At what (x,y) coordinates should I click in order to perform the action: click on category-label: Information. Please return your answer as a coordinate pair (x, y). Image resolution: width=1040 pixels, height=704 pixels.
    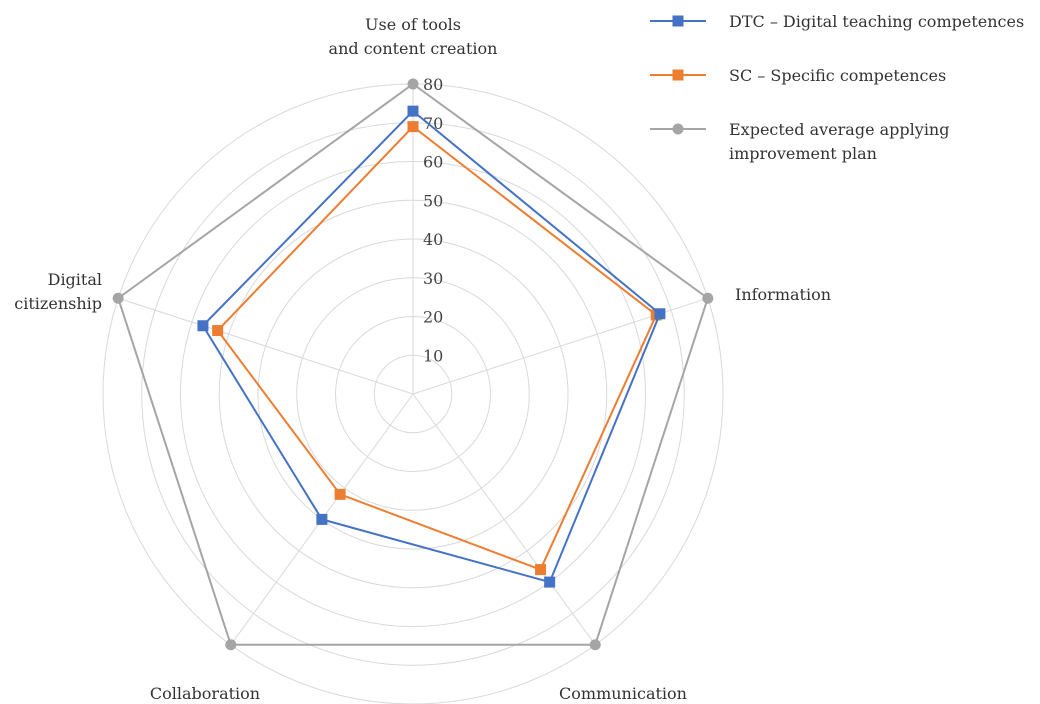
    Looking at the image, I should click on (783, 294).